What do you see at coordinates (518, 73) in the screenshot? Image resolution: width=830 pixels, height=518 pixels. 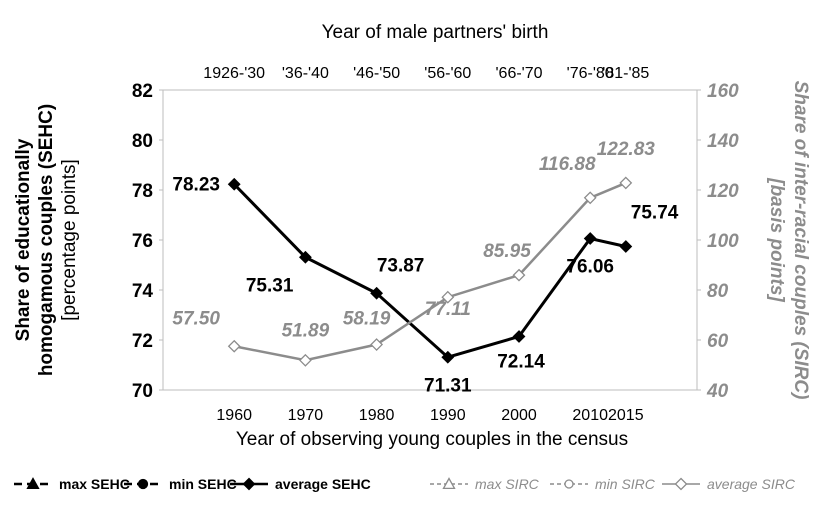 I see `top-tick-label: '66-'70` at bounding box center [518, 73].